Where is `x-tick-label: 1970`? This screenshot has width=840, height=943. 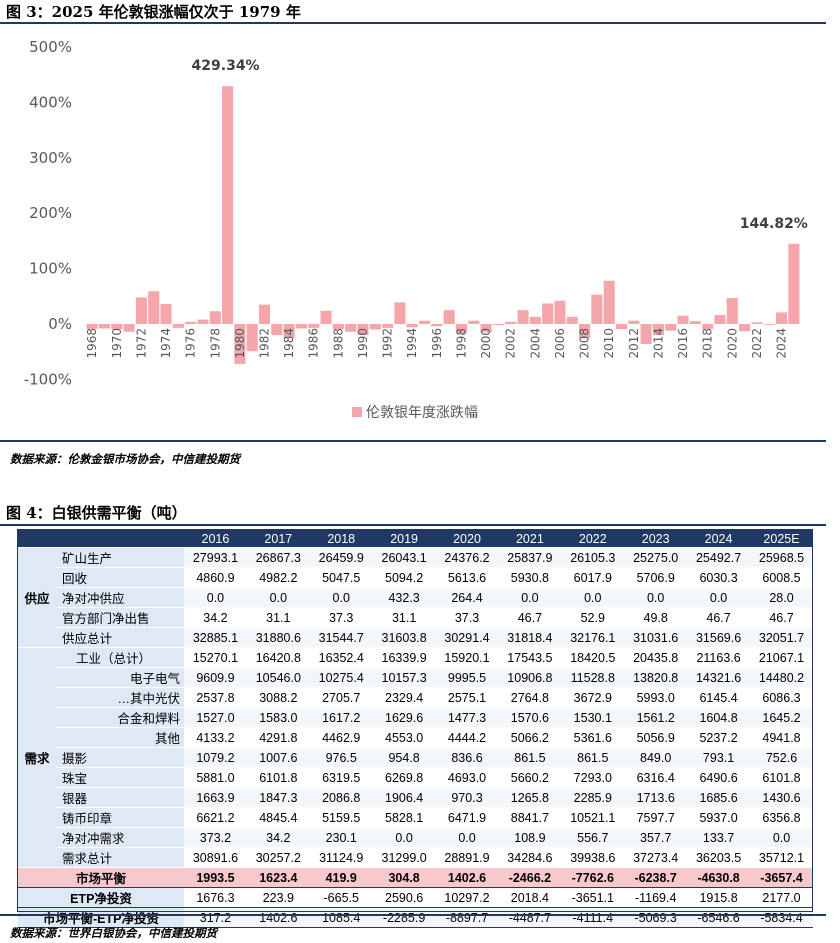 x-tick-label: 1970 is located at coordinates (117, 343).